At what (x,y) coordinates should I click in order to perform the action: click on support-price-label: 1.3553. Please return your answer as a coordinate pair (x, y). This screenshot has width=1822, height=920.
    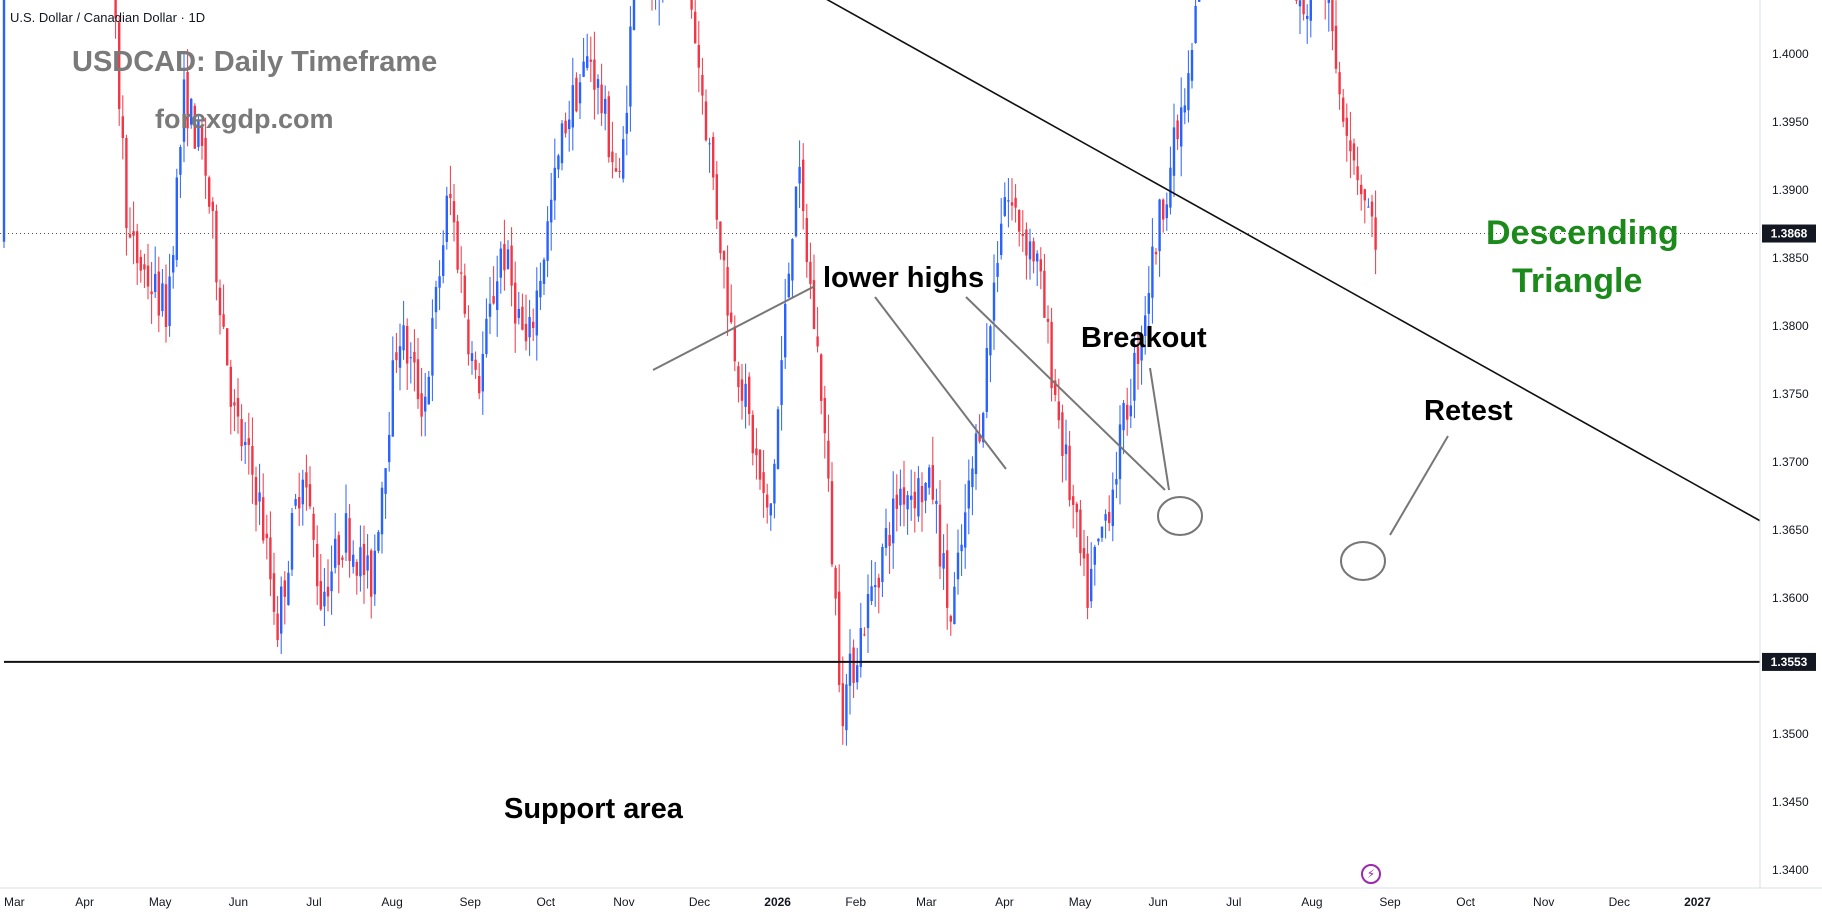
    Looking at the image, I should click on (1789, 662).